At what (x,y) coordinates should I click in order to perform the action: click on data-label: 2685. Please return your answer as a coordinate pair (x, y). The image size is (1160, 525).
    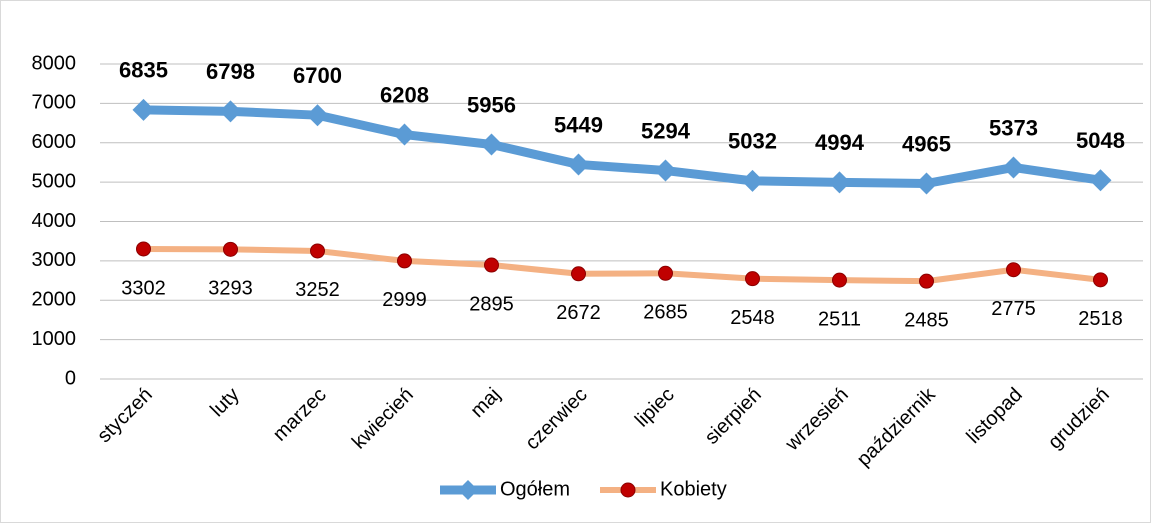
    Looking at the image, I should click on (665, 313).